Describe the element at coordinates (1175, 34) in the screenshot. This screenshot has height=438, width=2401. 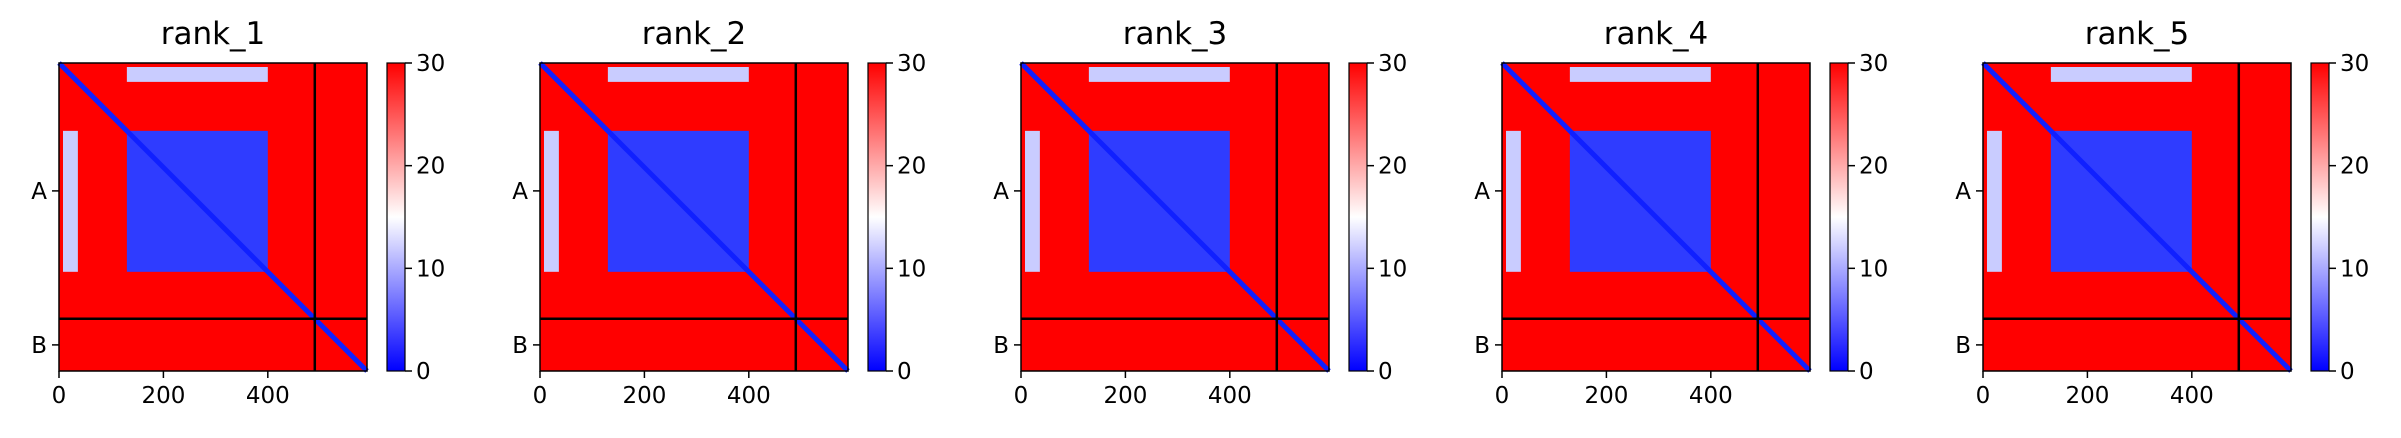
I see `panel-title: rank_3` at that location.